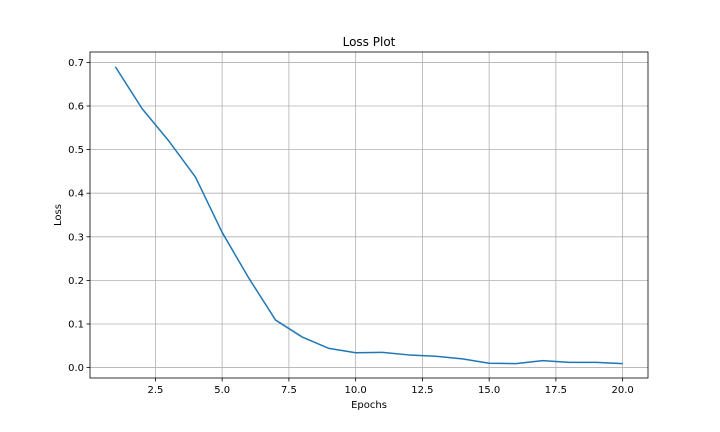 The image size is (720, 432). What do you see at coordinates (289, 390) in the screenshot?
I see `x-tick-label: 7.5` at bounding box center [289, 390].